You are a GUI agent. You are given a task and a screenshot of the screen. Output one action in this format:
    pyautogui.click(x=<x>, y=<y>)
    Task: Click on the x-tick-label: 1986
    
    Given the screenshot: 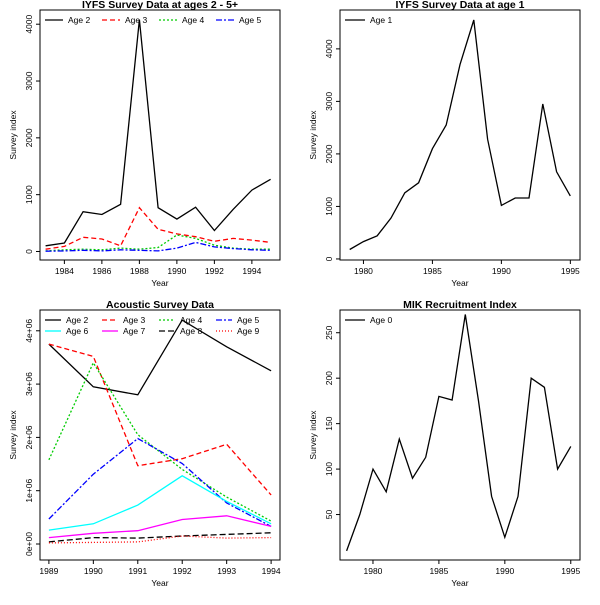 What is the action you would take?
    pyautogui.click(x=101, y=271)
    